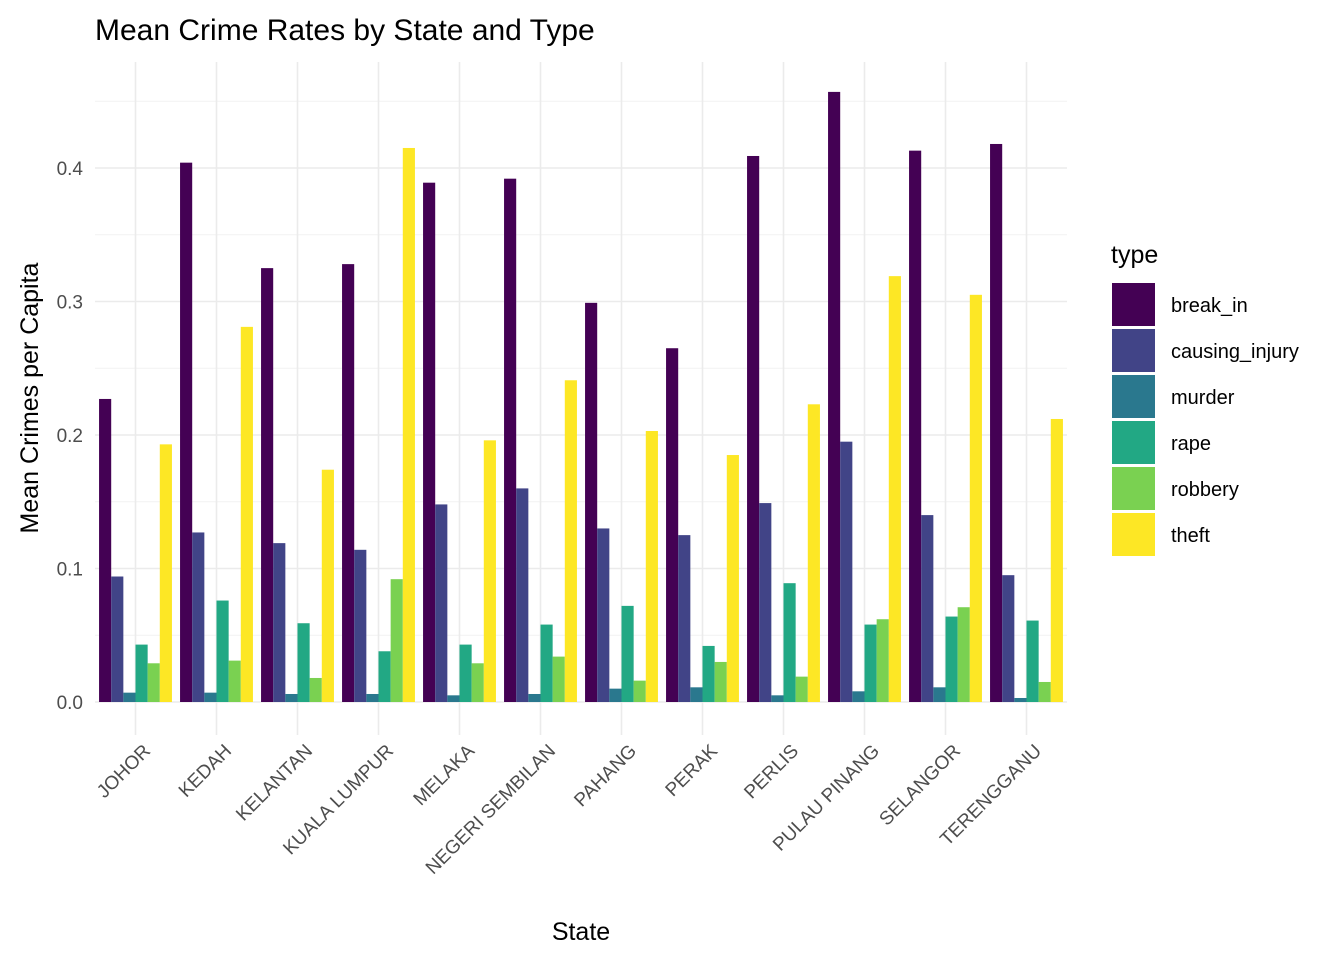 This screenshot has width=1344, height=960. Describe the element at coordinates (360, 625) in the screenshot. I see `bar-kuala-lumpur-causing-injury` at that location.